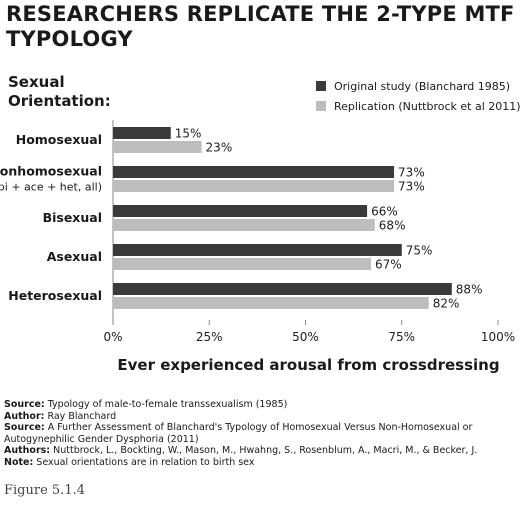  What do you see at coordinates (321, 106) in the screenshot?
I see `legend-swatch-replication` at bounding box center [321, 106].